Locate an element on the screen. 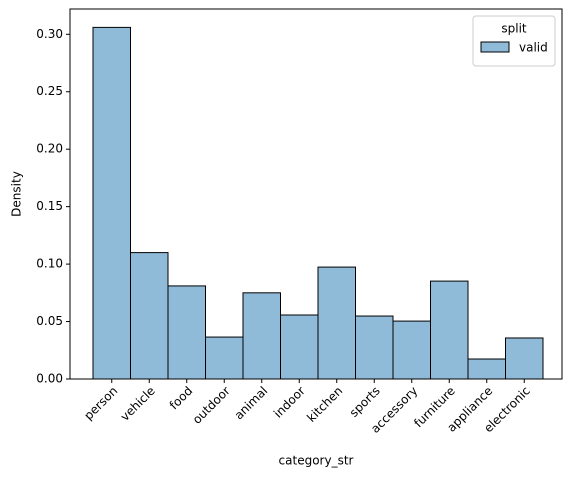 The width and height of the screenshot is (576, 477). x-axis-label: category_str is located at coordinates (316, 461).